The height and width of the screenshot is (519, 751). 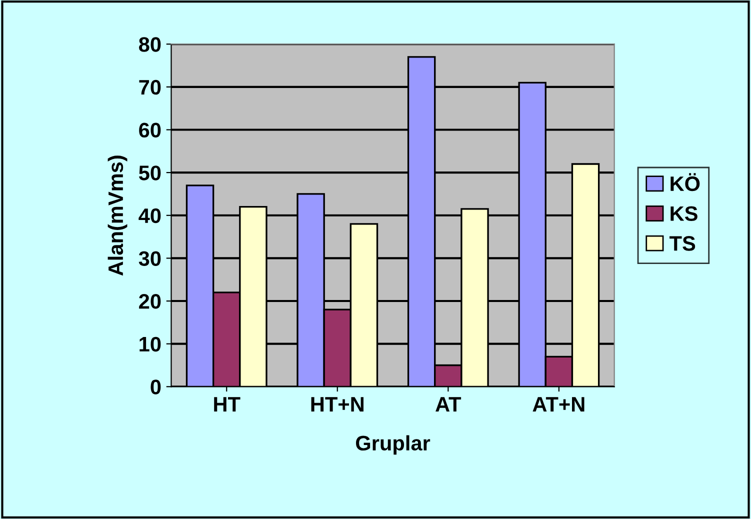 What do you see at coordinates (149, 258) in the screenshot?
I see `y-tick-label: 30` at bounding box center [149, 258].